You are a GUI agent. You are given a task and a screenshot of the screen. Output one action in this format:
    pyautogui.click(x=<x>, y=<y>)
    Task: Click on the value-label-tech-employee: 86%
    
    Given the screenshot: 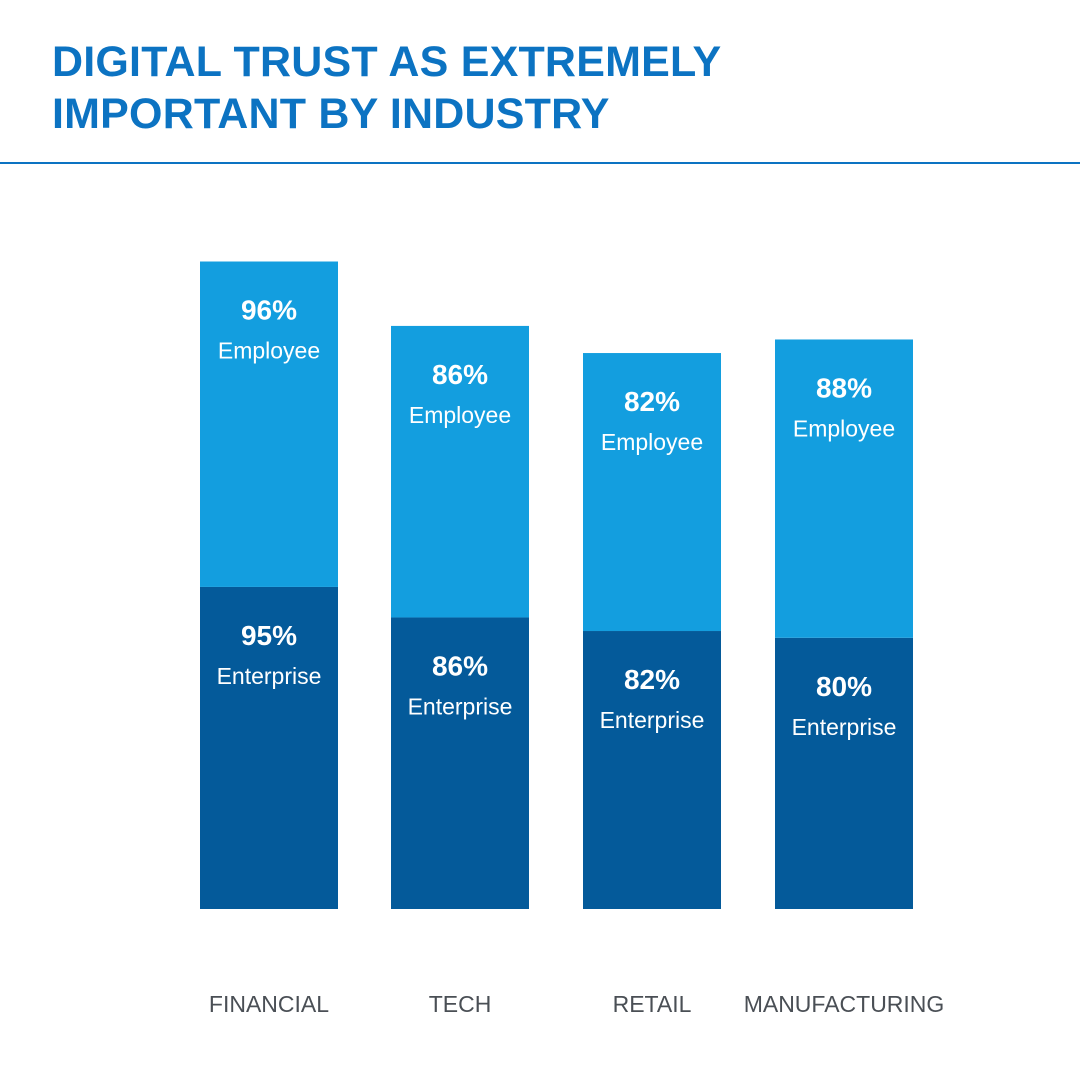 What is the action you would take?
    pyautogui.click(x=460, y=374)
    